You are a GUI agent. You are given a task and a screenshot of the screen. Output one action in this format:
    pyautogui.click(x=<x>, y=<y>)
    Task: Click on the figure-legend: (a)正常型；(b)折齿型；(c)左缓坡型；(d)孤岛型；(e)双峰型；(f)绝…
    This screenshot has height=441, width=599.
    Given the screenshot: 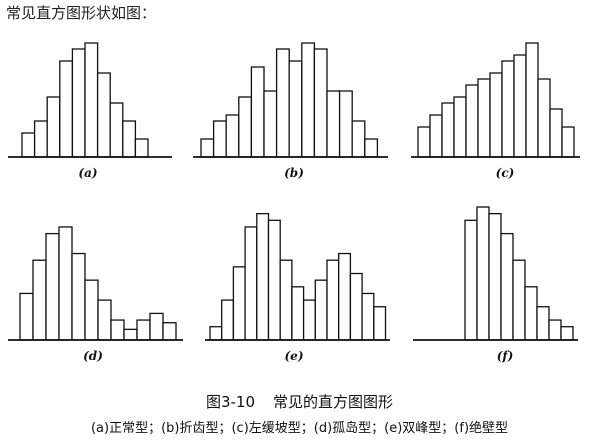 What is the action you would take?
    pyautogui.click(x=299, y=428)
    